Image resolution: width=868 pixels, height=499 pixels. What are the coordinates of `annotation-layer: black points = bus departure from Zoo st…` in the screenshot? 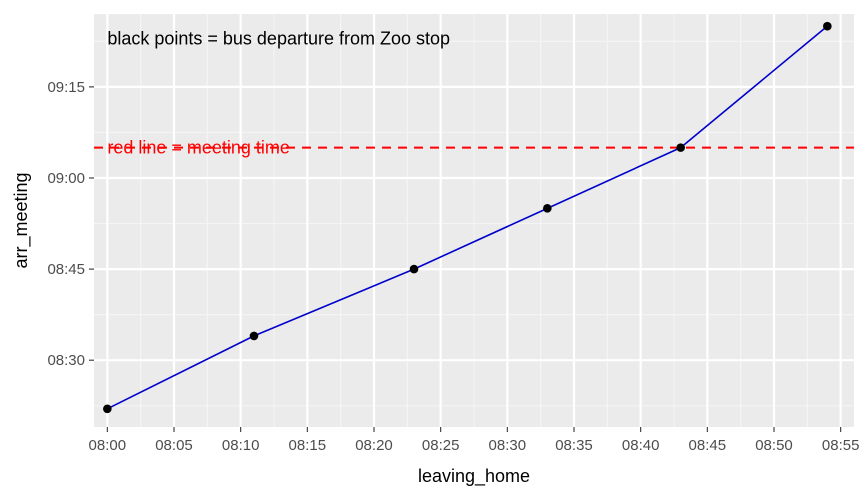 It's located at (278, 92).